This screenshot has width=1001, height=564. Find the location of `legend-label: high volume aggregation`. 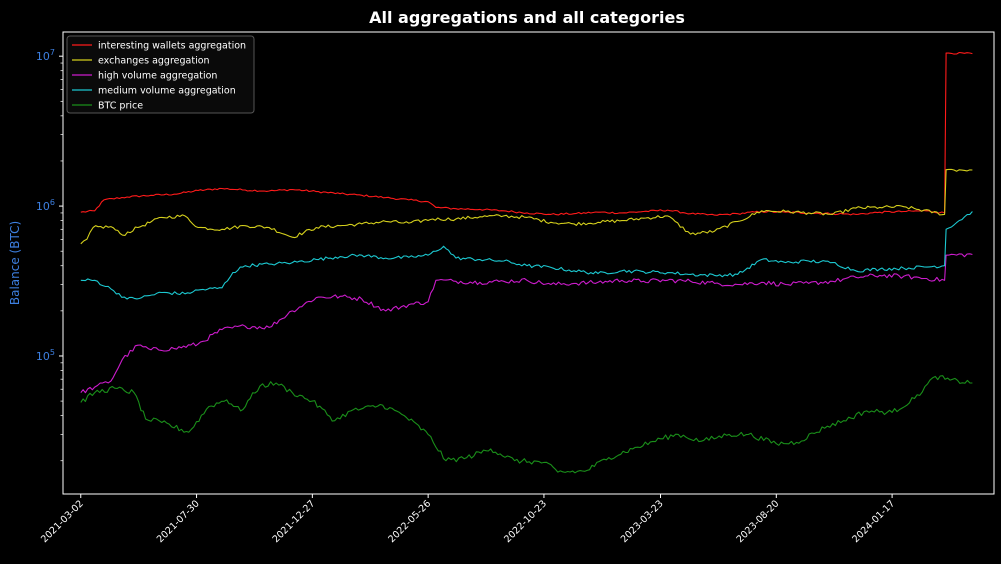

legend-label: high volume aggregation is located at coordinates (157, 76).